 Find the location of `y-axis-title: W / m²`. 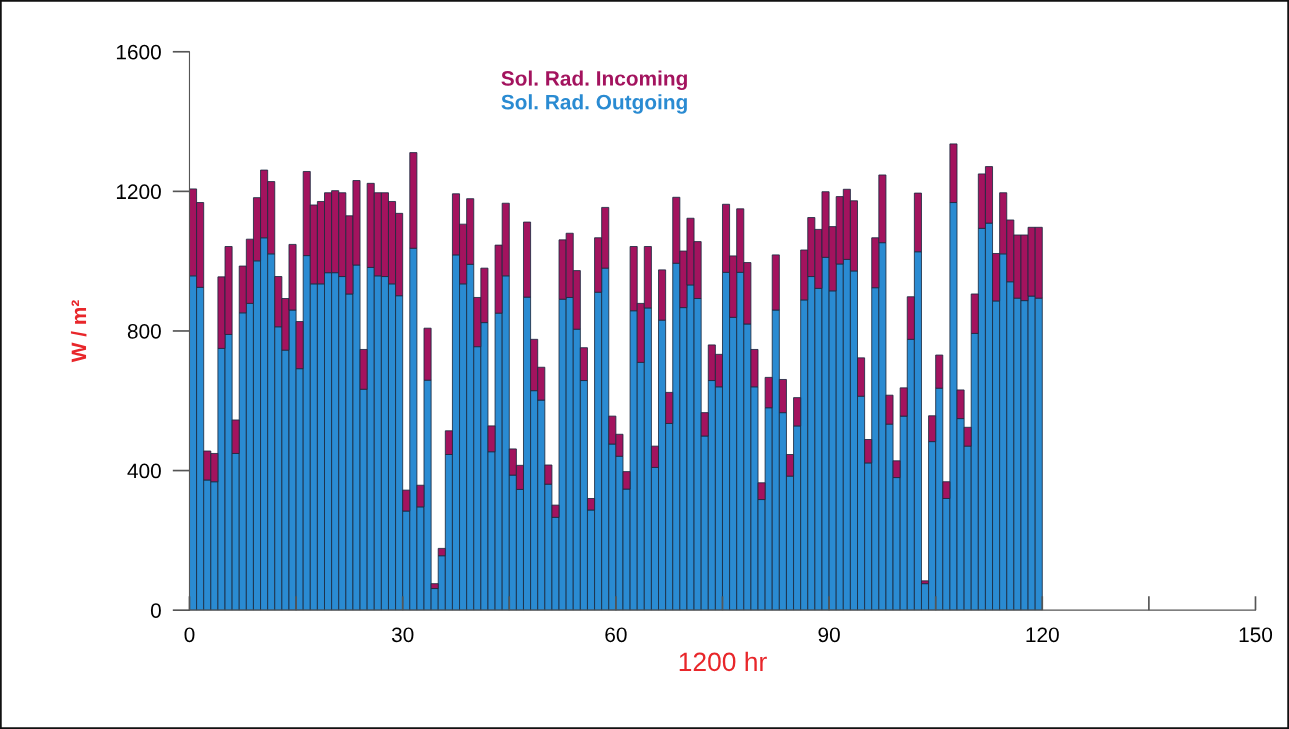

y-axis-title: W / m² is located at coordinates (78, 331).